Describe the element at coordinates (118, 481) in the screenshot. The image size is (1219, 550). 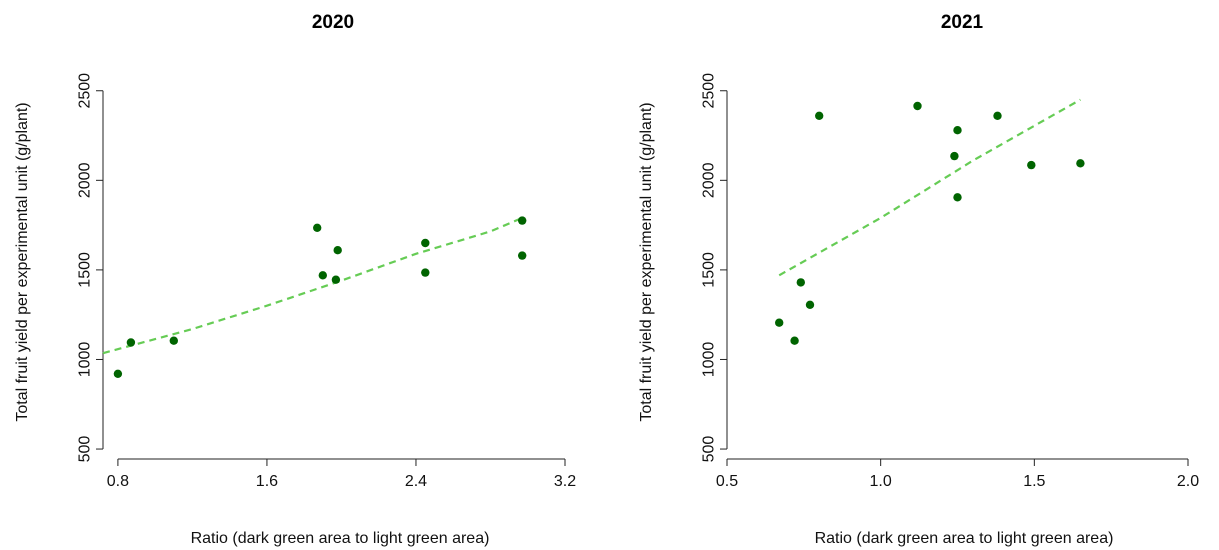
I see `x-tick-label: 0.8` at that location.